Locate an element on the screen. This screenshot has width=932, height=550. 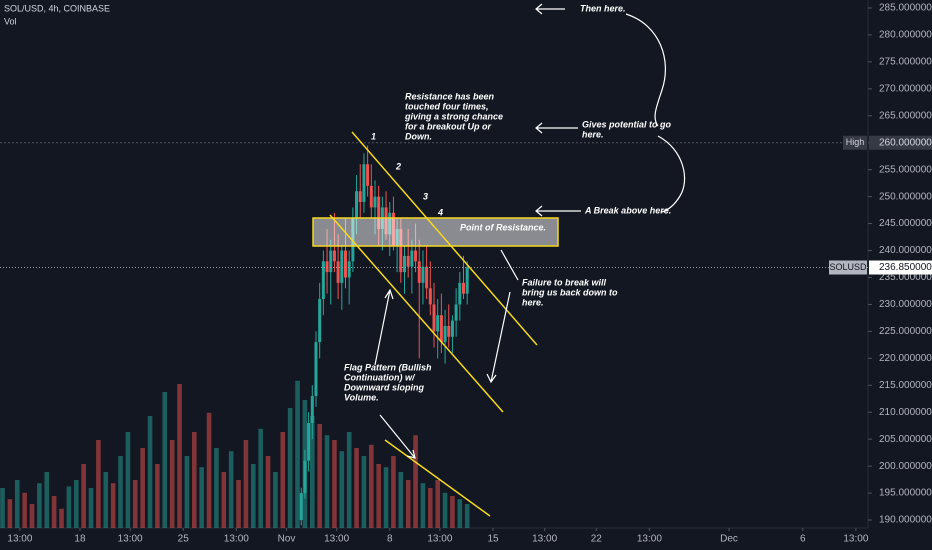
y-tick-label: 195.00000000 is located at coordinates (905, 493).